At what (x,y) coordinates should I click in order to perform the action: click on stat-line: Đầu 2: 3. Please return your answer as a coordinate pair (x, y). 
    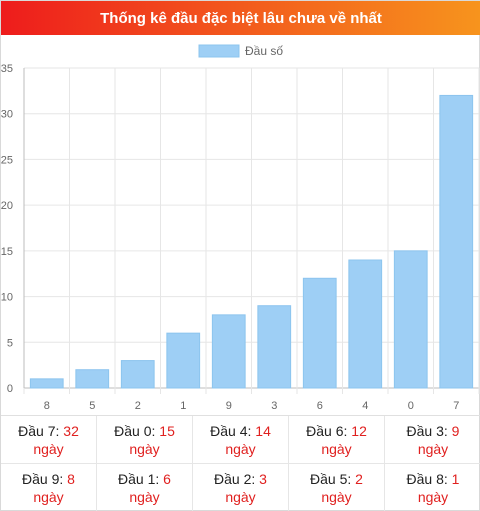
    Looking at the image, I should click on (240, 479).